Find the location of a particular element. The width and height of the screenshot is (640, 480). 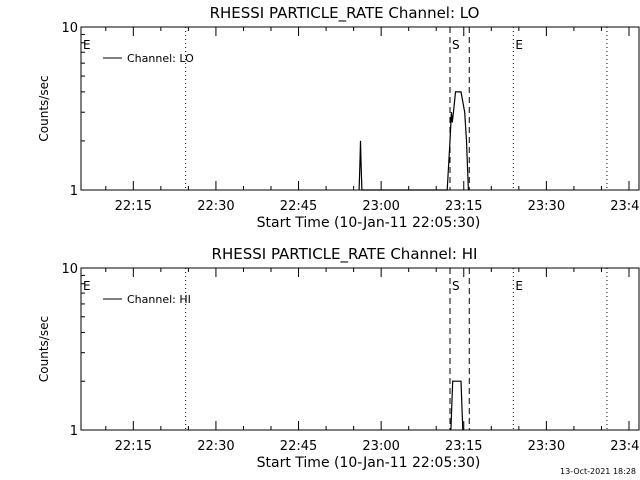

footer-timestamp: 13-Oct-2021 18:28 is located at coordinates (598, 471).